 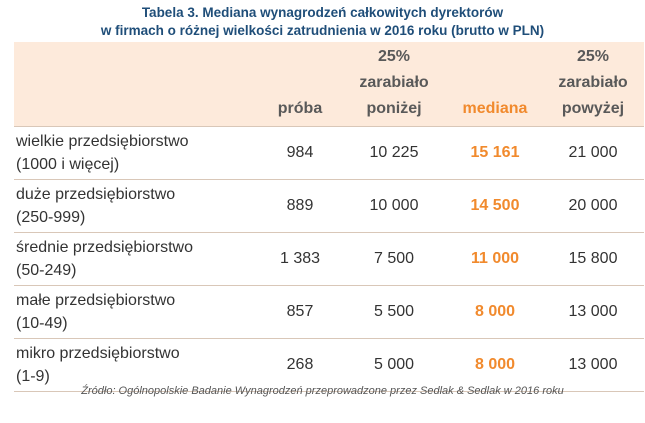 I want to click on cell-mediana: 11 000, so click(x=495, y=259).